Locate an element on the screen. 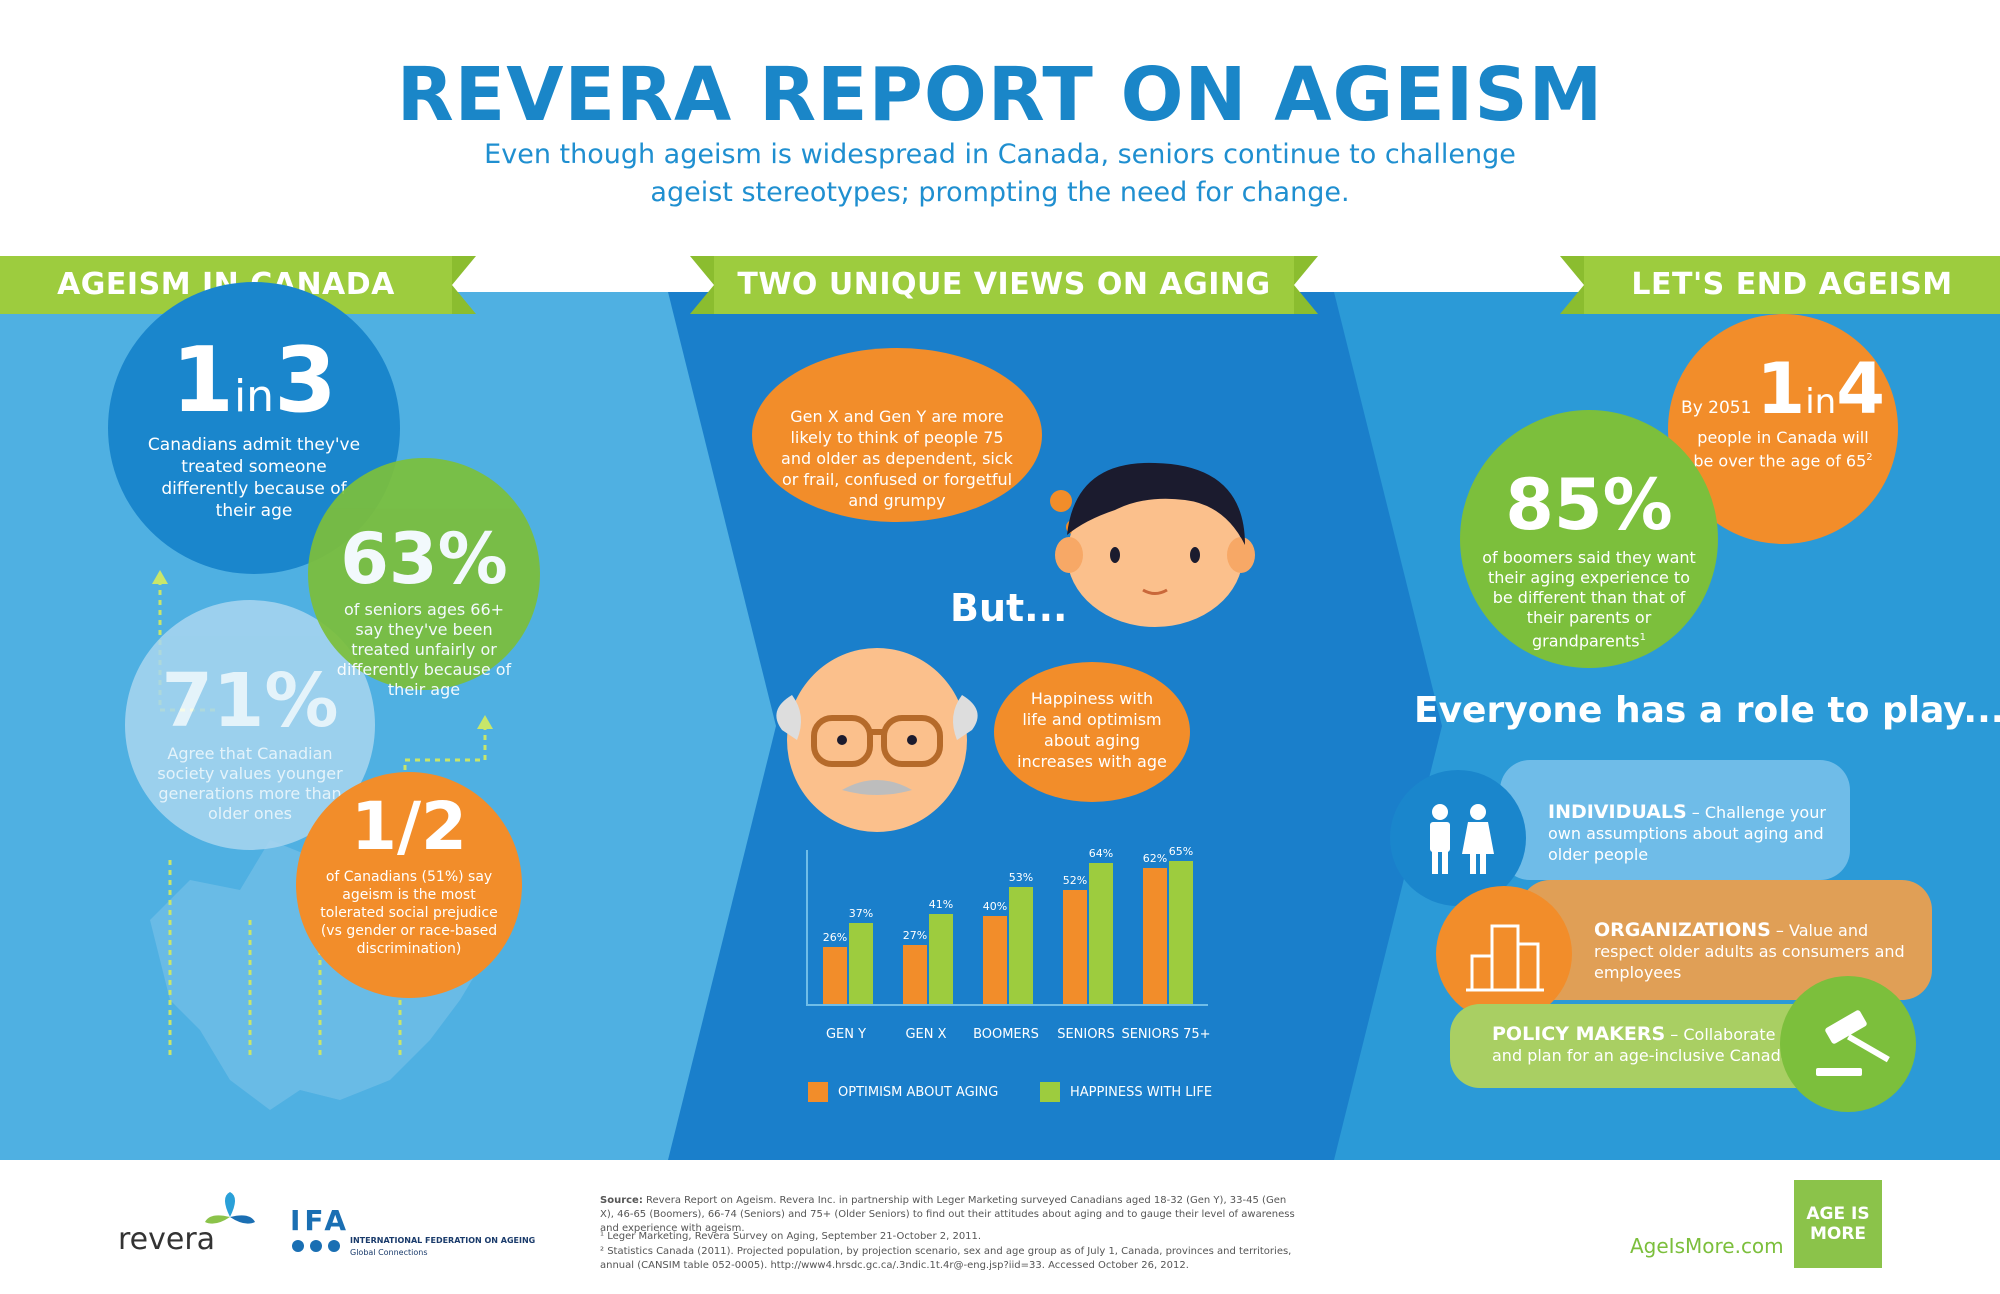 Image resolution: width=2000 pixels, height=1294 pixels. stat-85-percent-value: 85% is located at coordinates (1589, 505).